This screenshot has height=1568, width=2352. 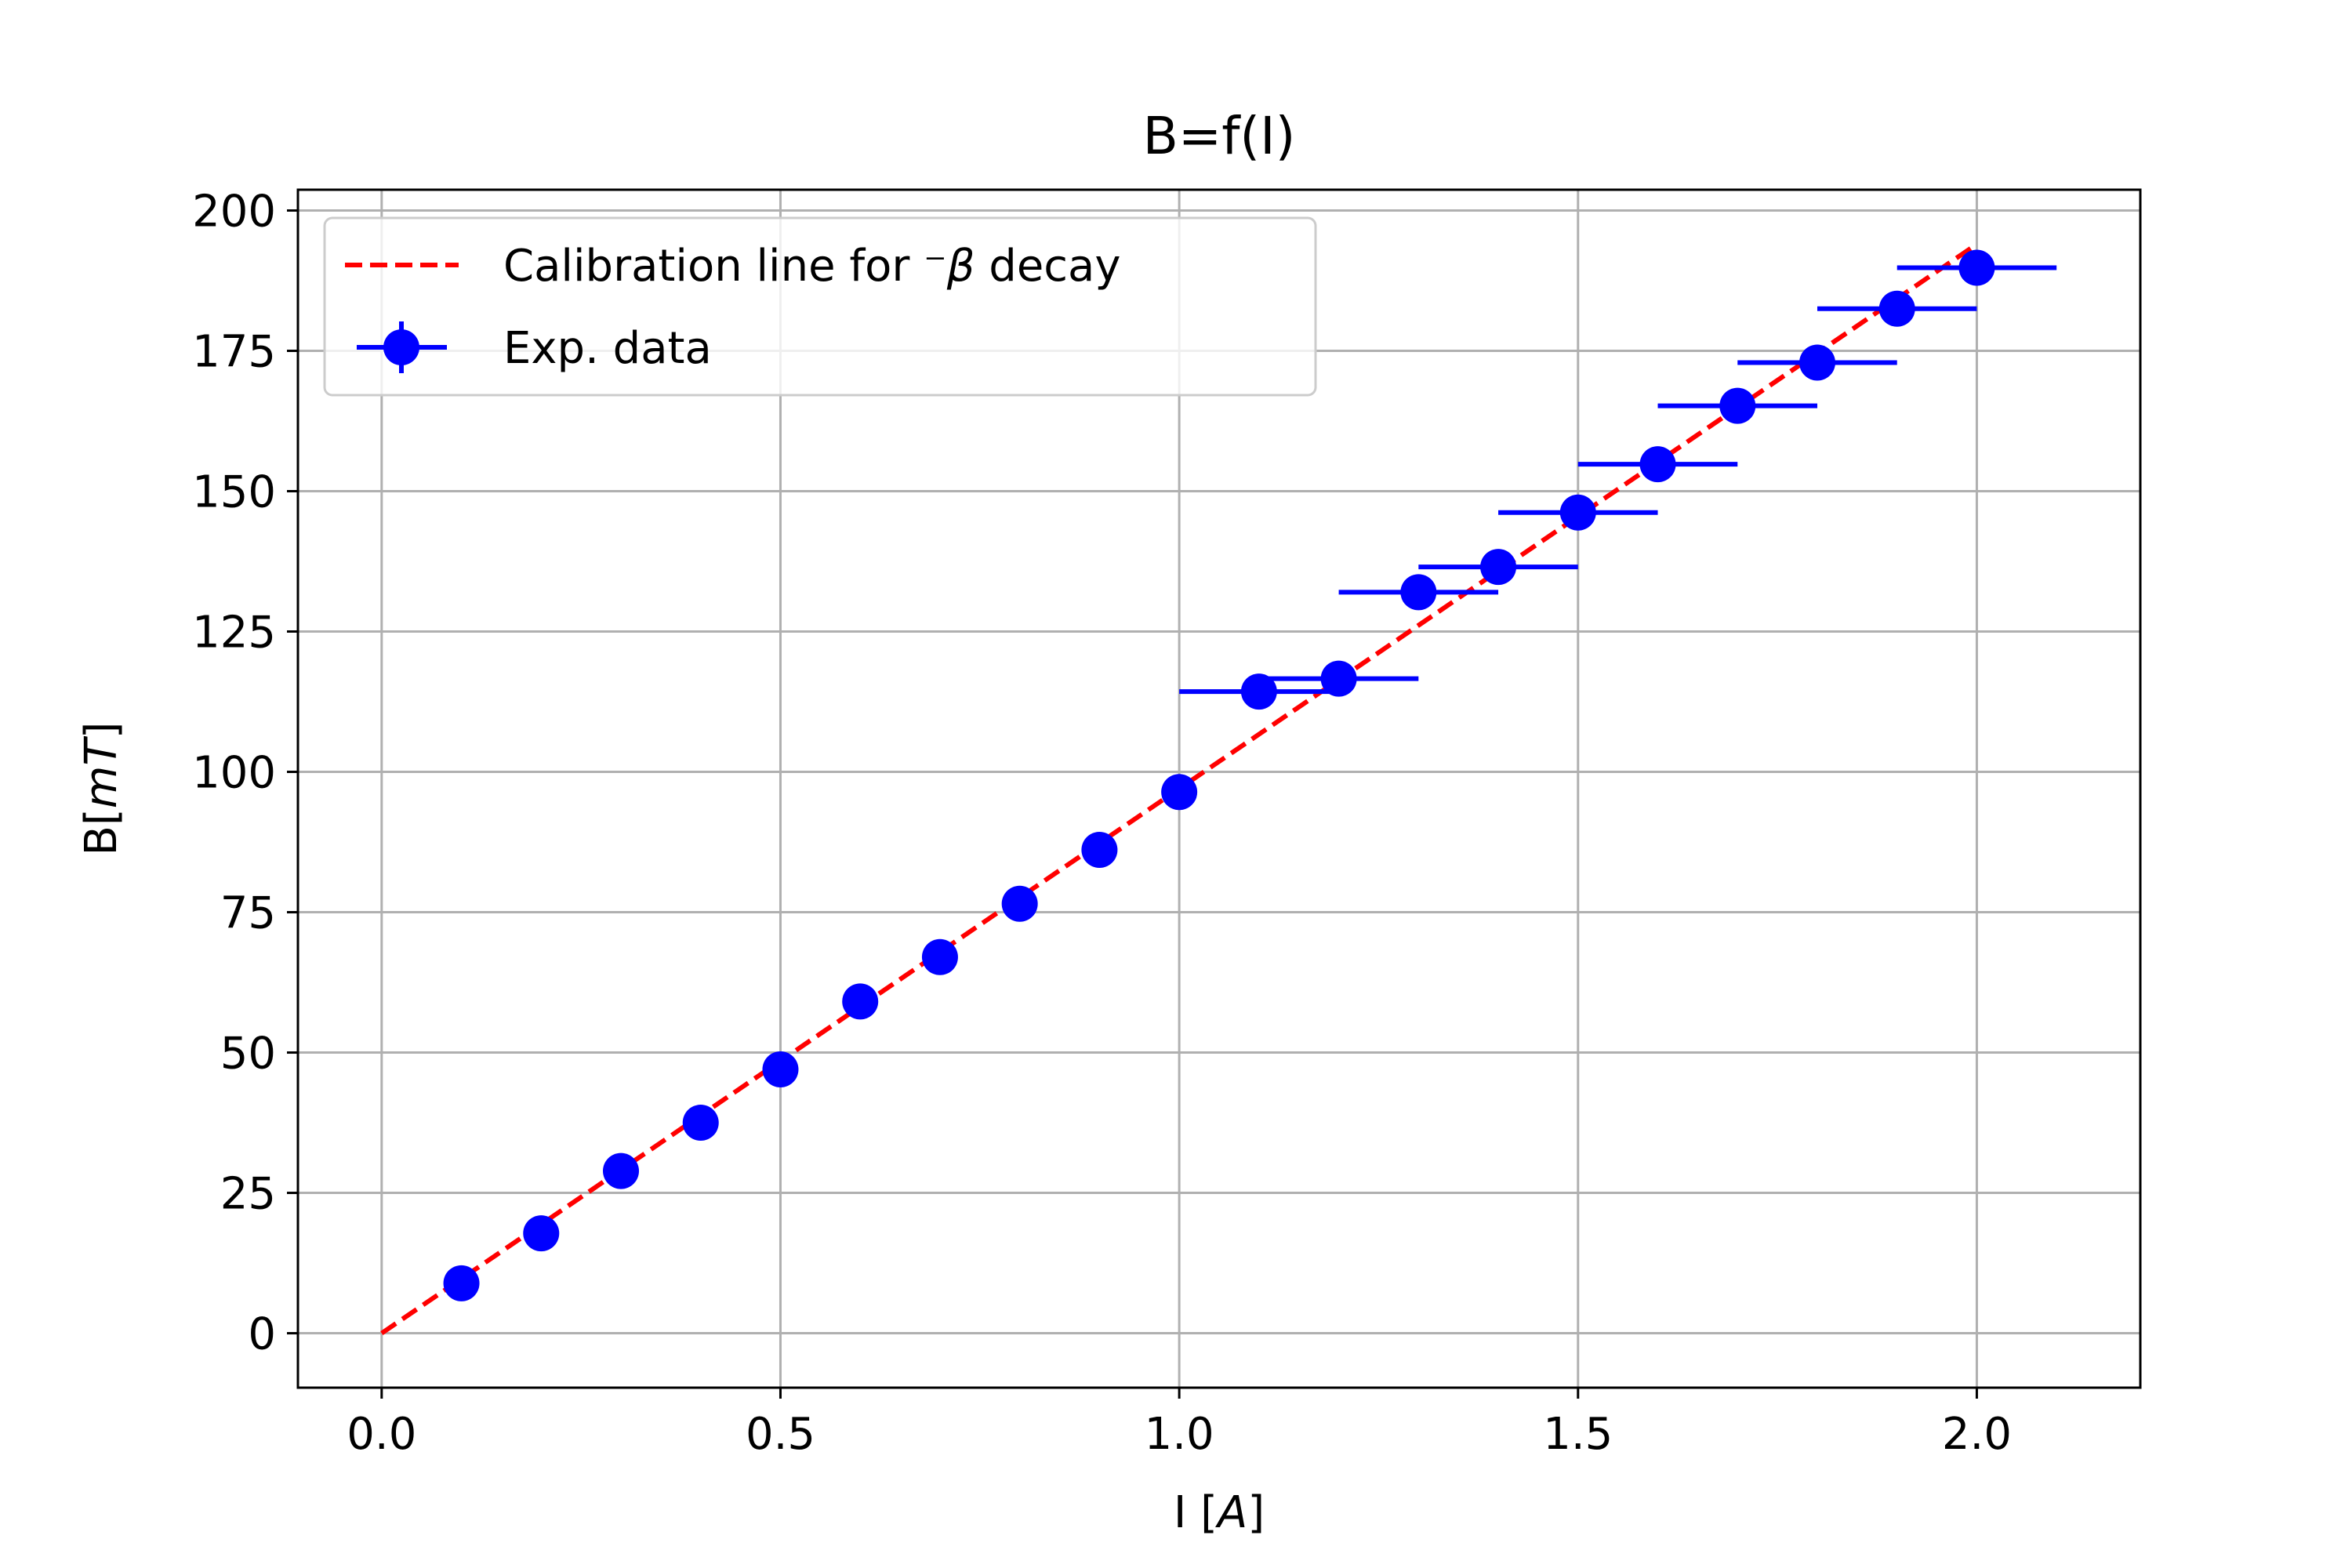 What do you see at coordinates (248, 1194) in the screenshot?
I see `y-tick-label: 25` at bounding box center [248, 1194].